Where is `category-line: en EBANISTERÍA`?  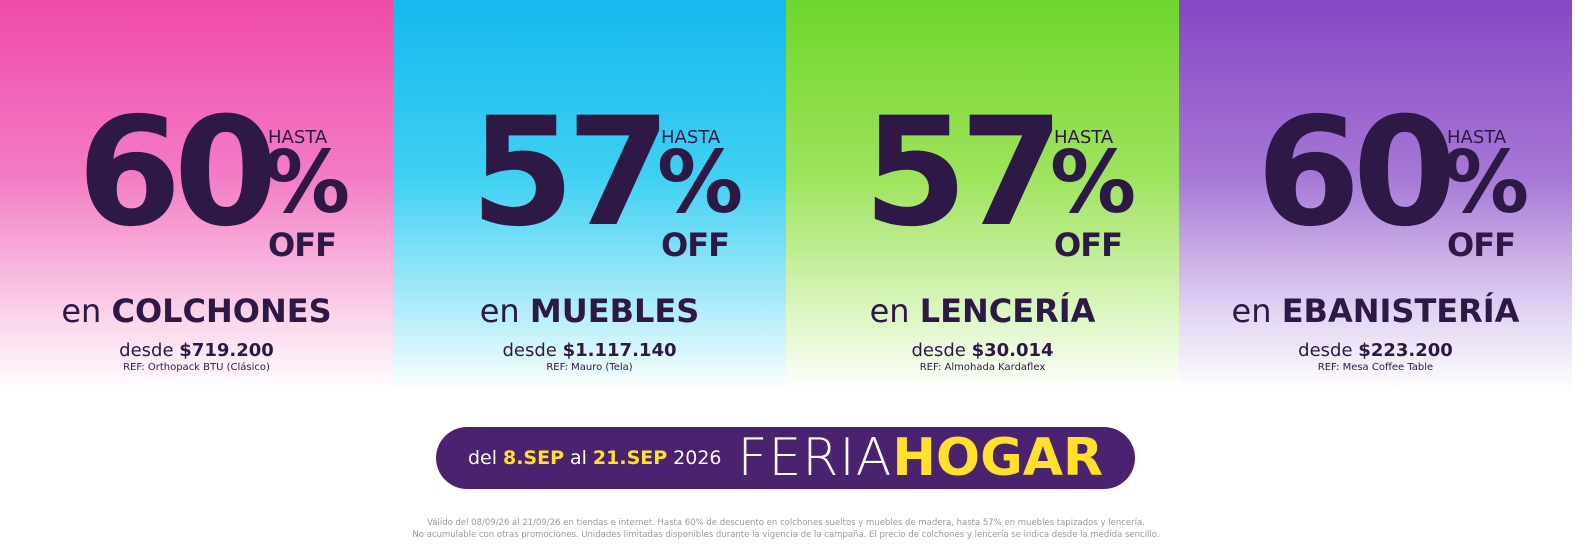
category-line: en EBANISTERÍA is located at coordinates (1375, 311).